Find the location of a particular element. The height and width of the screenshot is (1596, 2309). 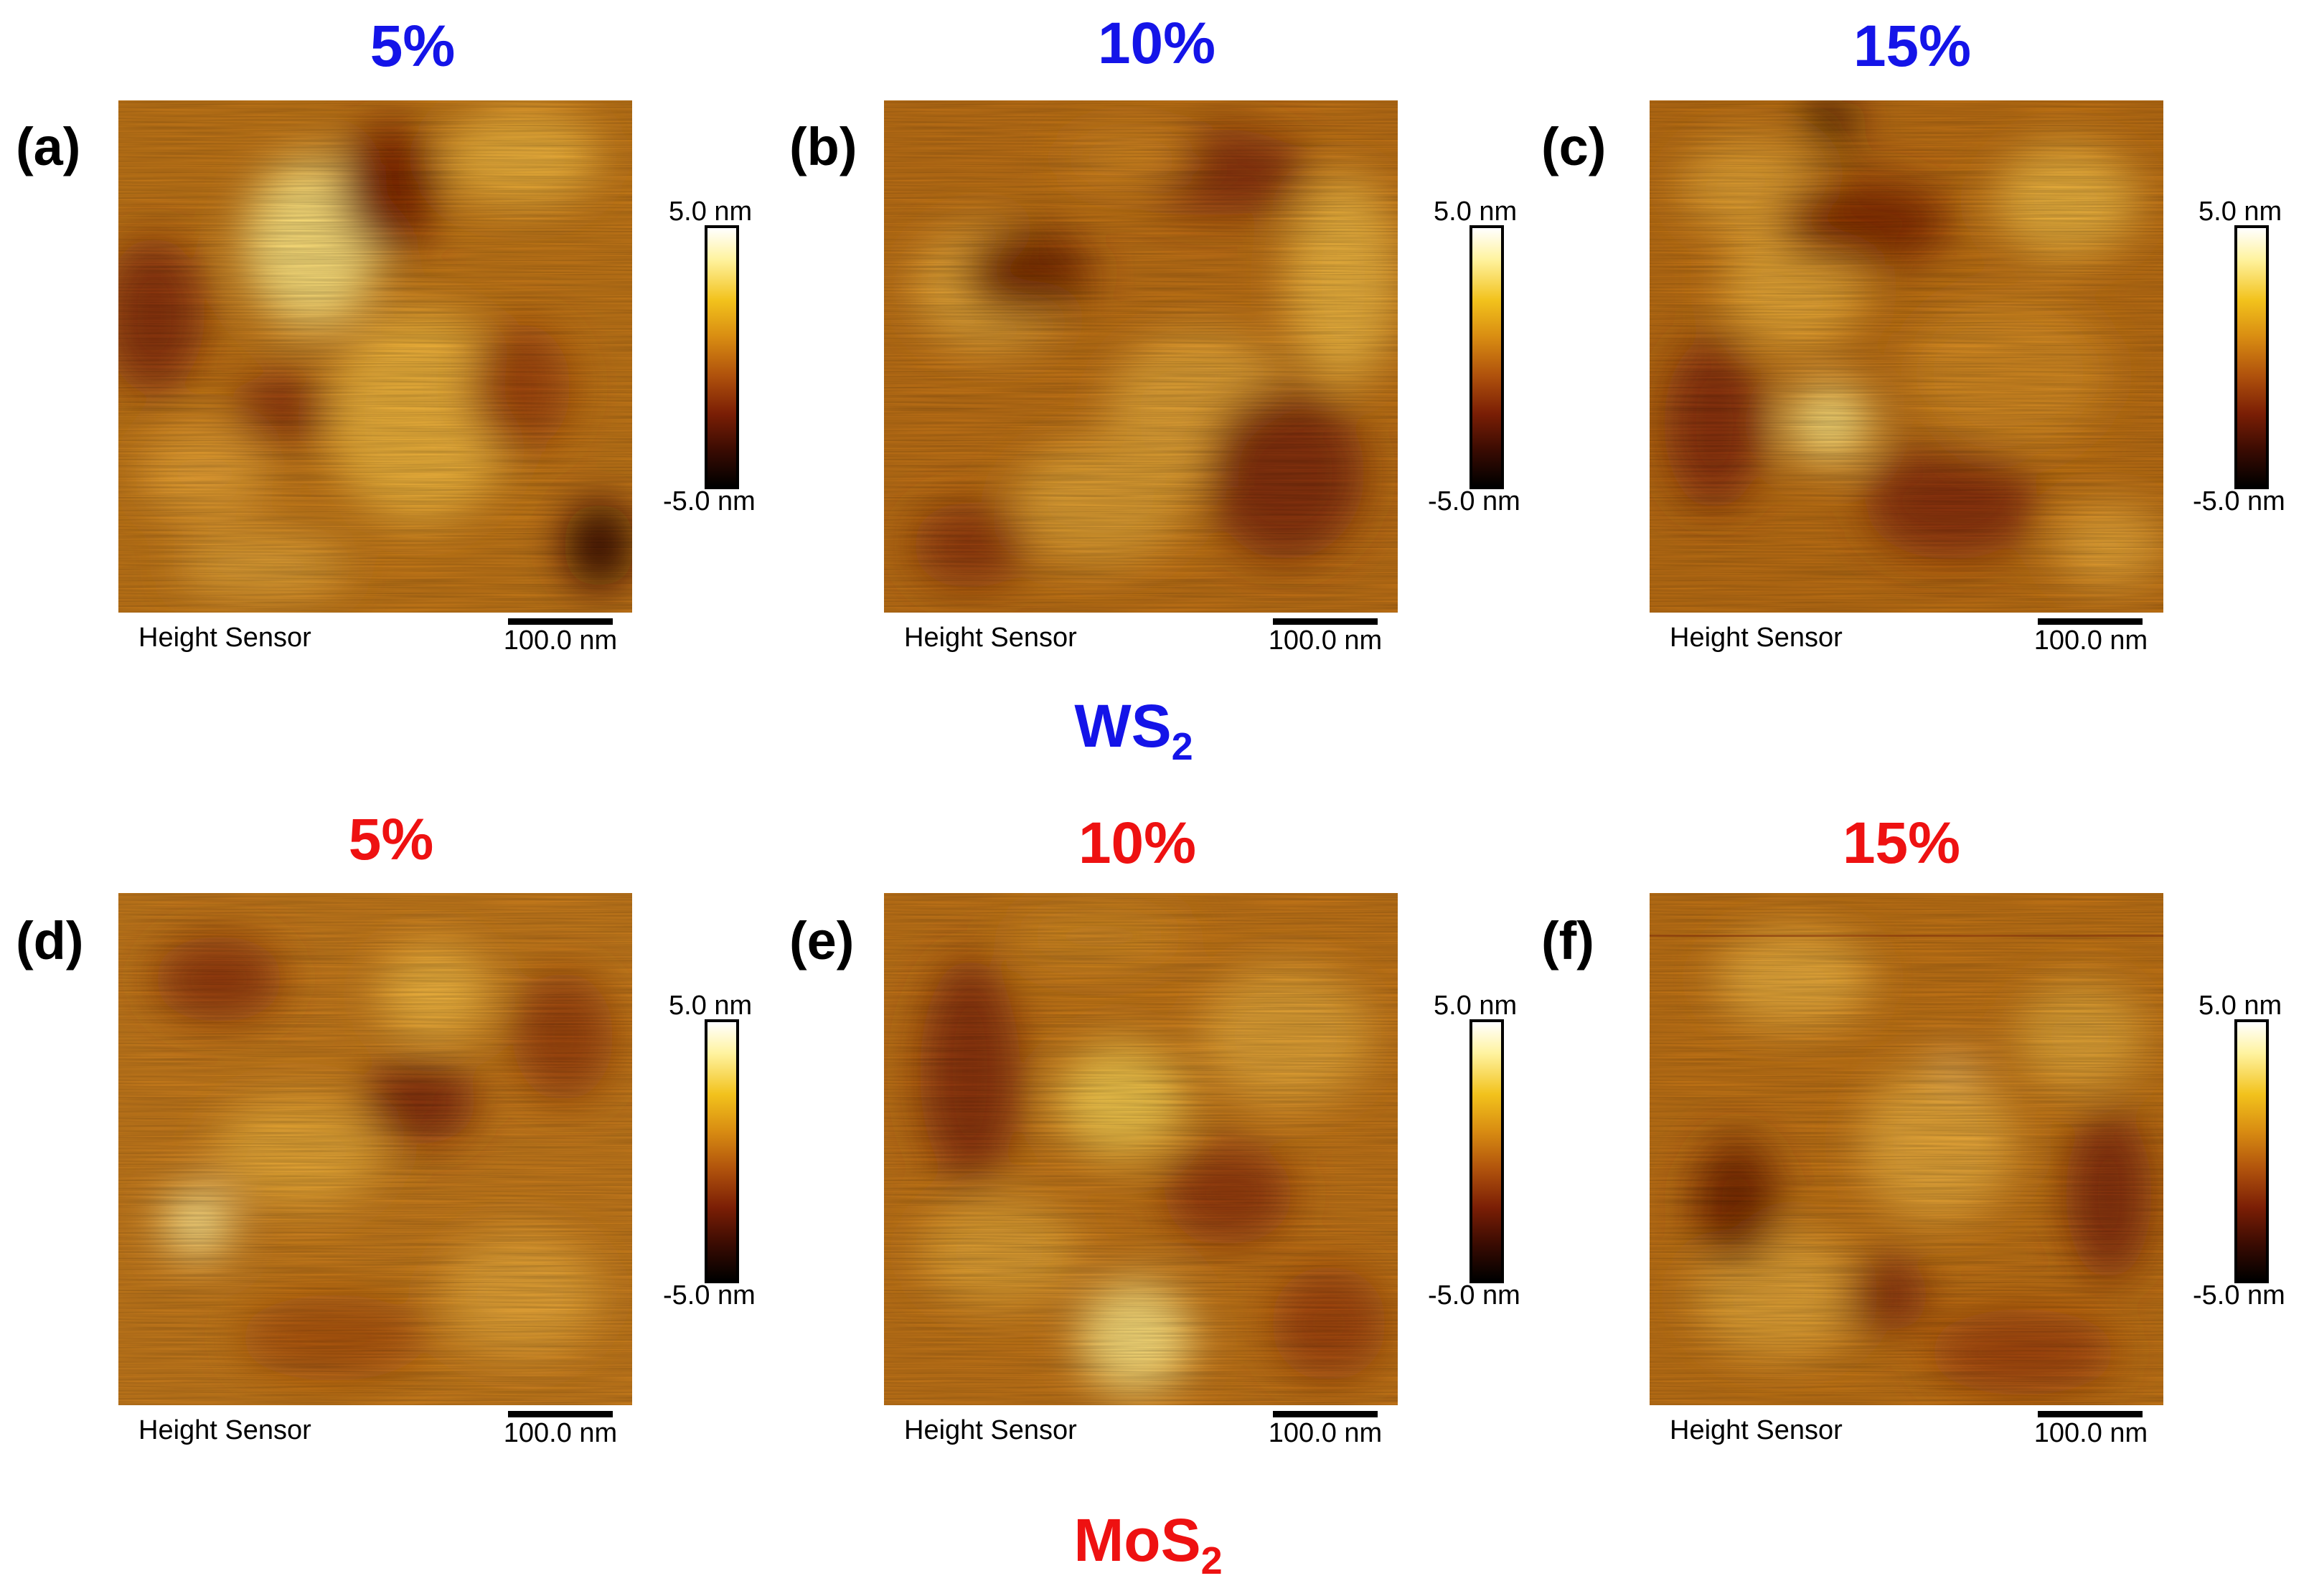

percent-title-e: 10% is located at coordinates (1137, 843).